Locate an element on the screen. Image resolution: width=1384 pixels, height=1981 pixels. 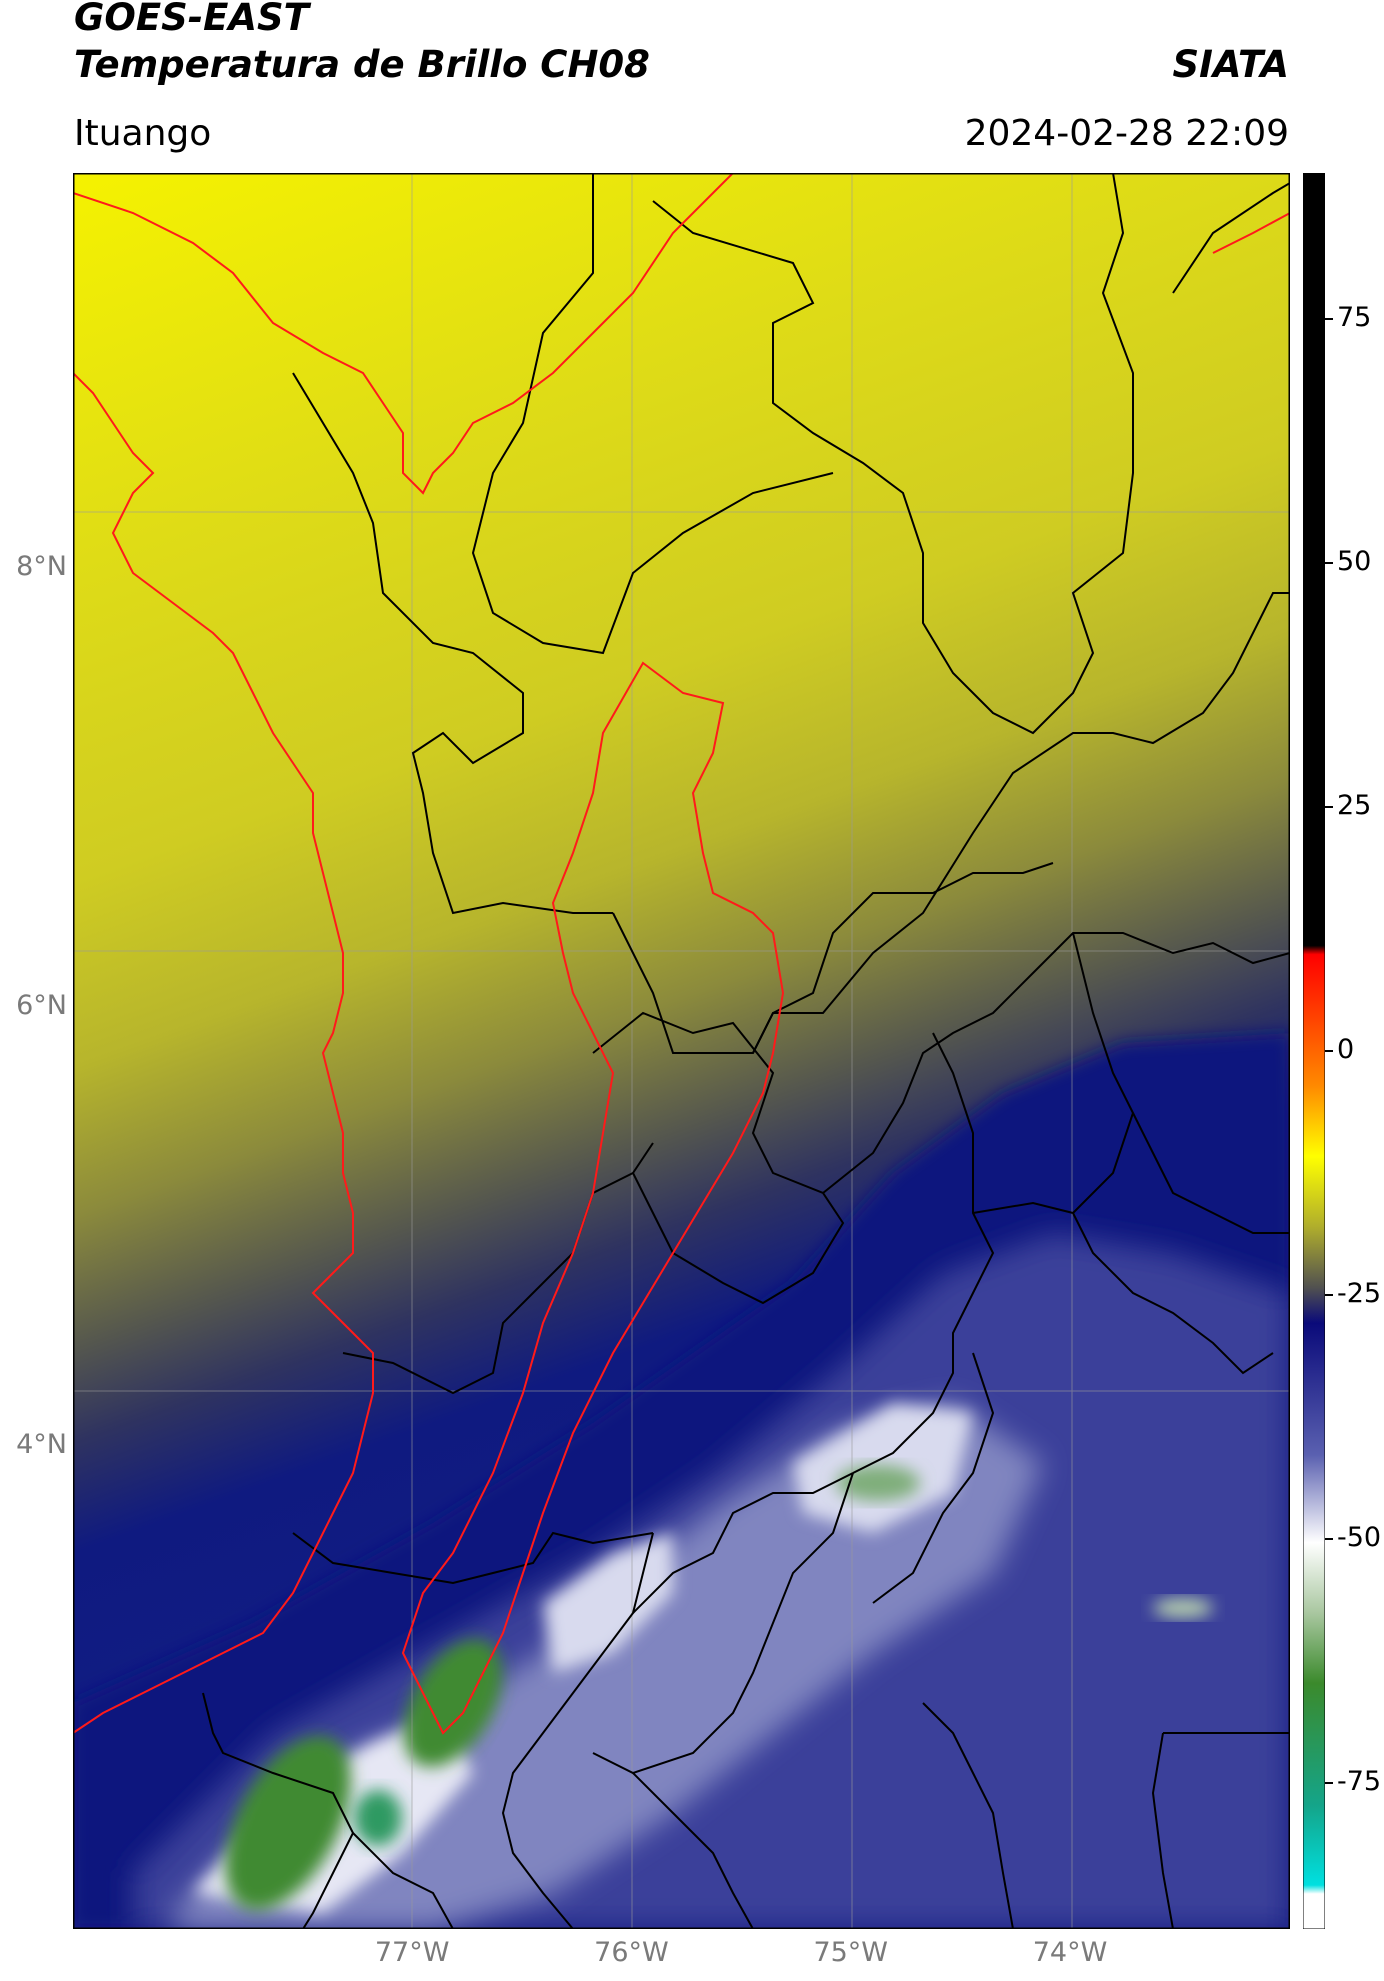
colorbar is located at coordinates (1314, 1051).